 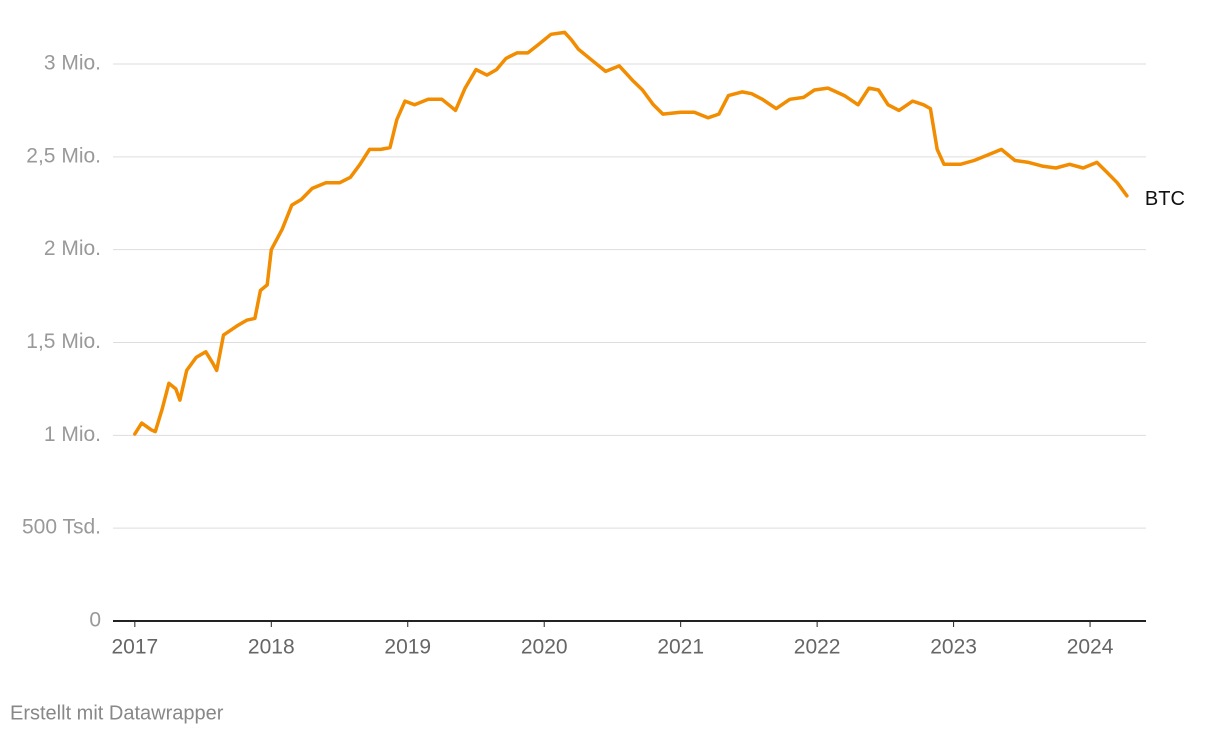 I want to click on x-tick-label: 2021, so click(x=680, y=647).